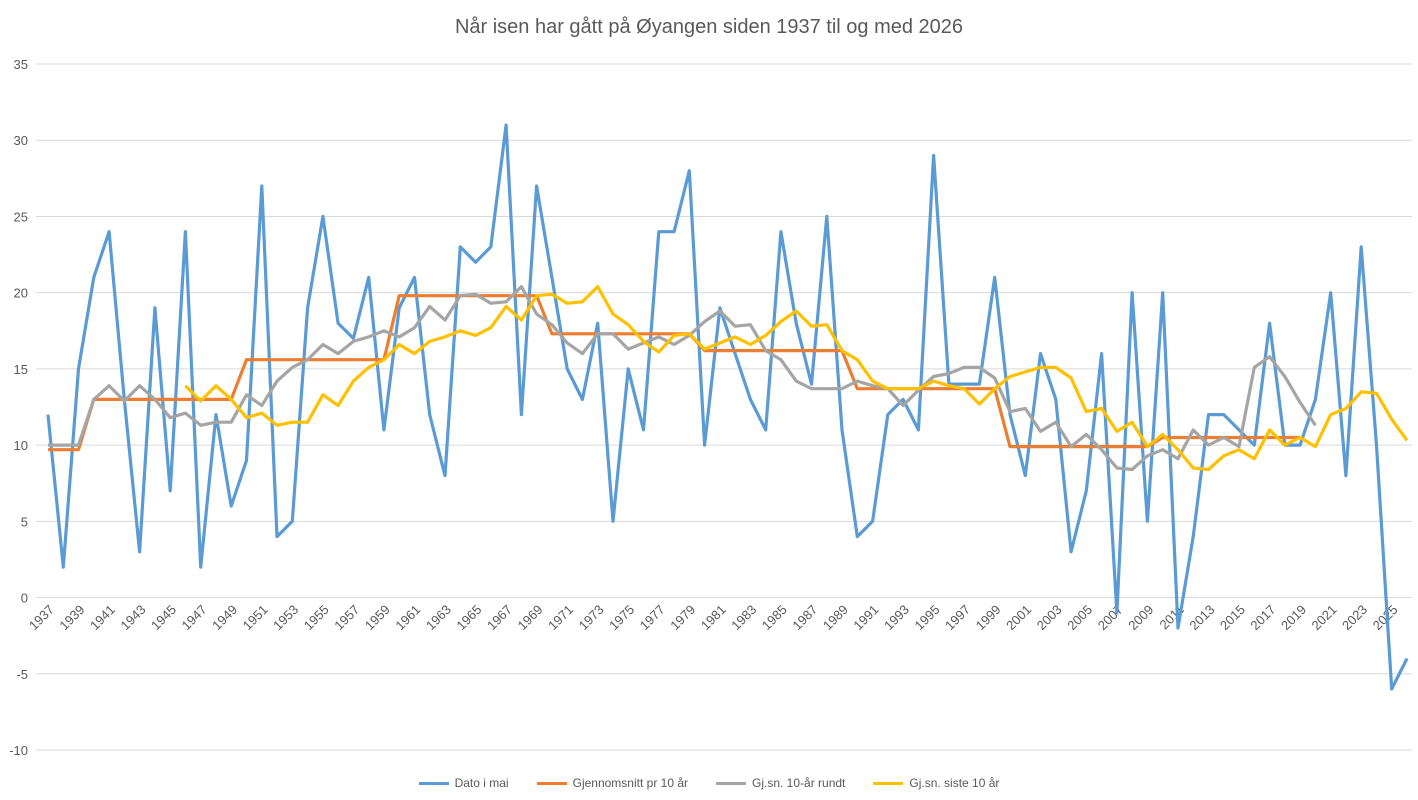  What do you see at coordinates (21, 64) in the screenshot?
I see `y-tick-label: 35` at bounding box center [21, 64].